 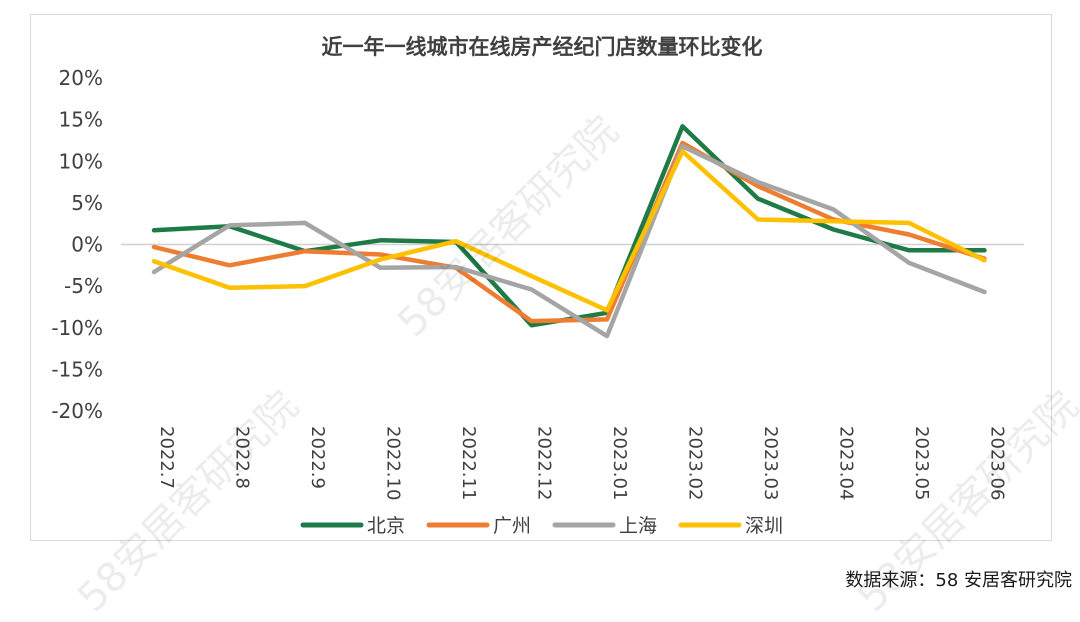 I want to click on y-tick-label: 20%, so click(x=81, y=78).